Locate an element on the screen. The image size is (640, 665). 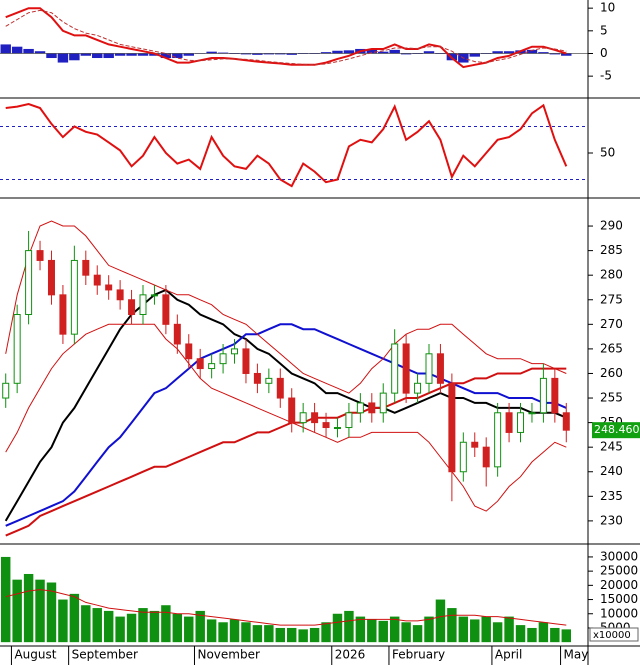
y-tick-label: 275 is located at coordinates (611, 299).